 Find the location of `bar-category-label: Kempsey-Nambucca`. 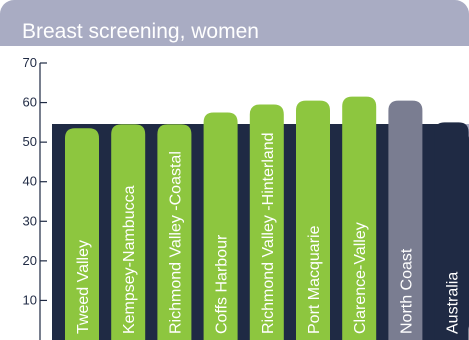

bar-category-label: Kempsey-Nambucca is located at coordinates (129, 259).